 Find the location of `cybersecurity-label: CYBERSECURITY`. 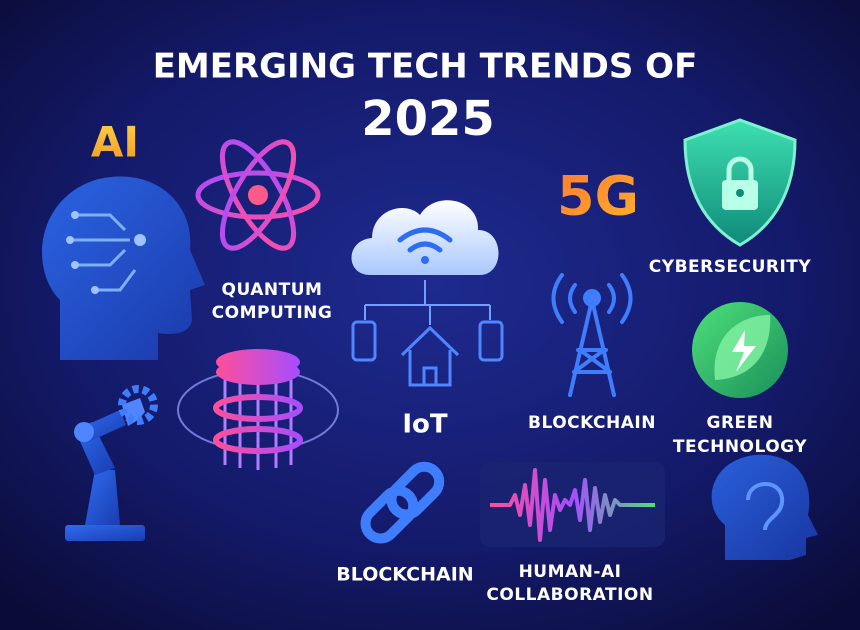

cybersecurity-label: CYBERSECURITY is located at coordinates (730, 267).